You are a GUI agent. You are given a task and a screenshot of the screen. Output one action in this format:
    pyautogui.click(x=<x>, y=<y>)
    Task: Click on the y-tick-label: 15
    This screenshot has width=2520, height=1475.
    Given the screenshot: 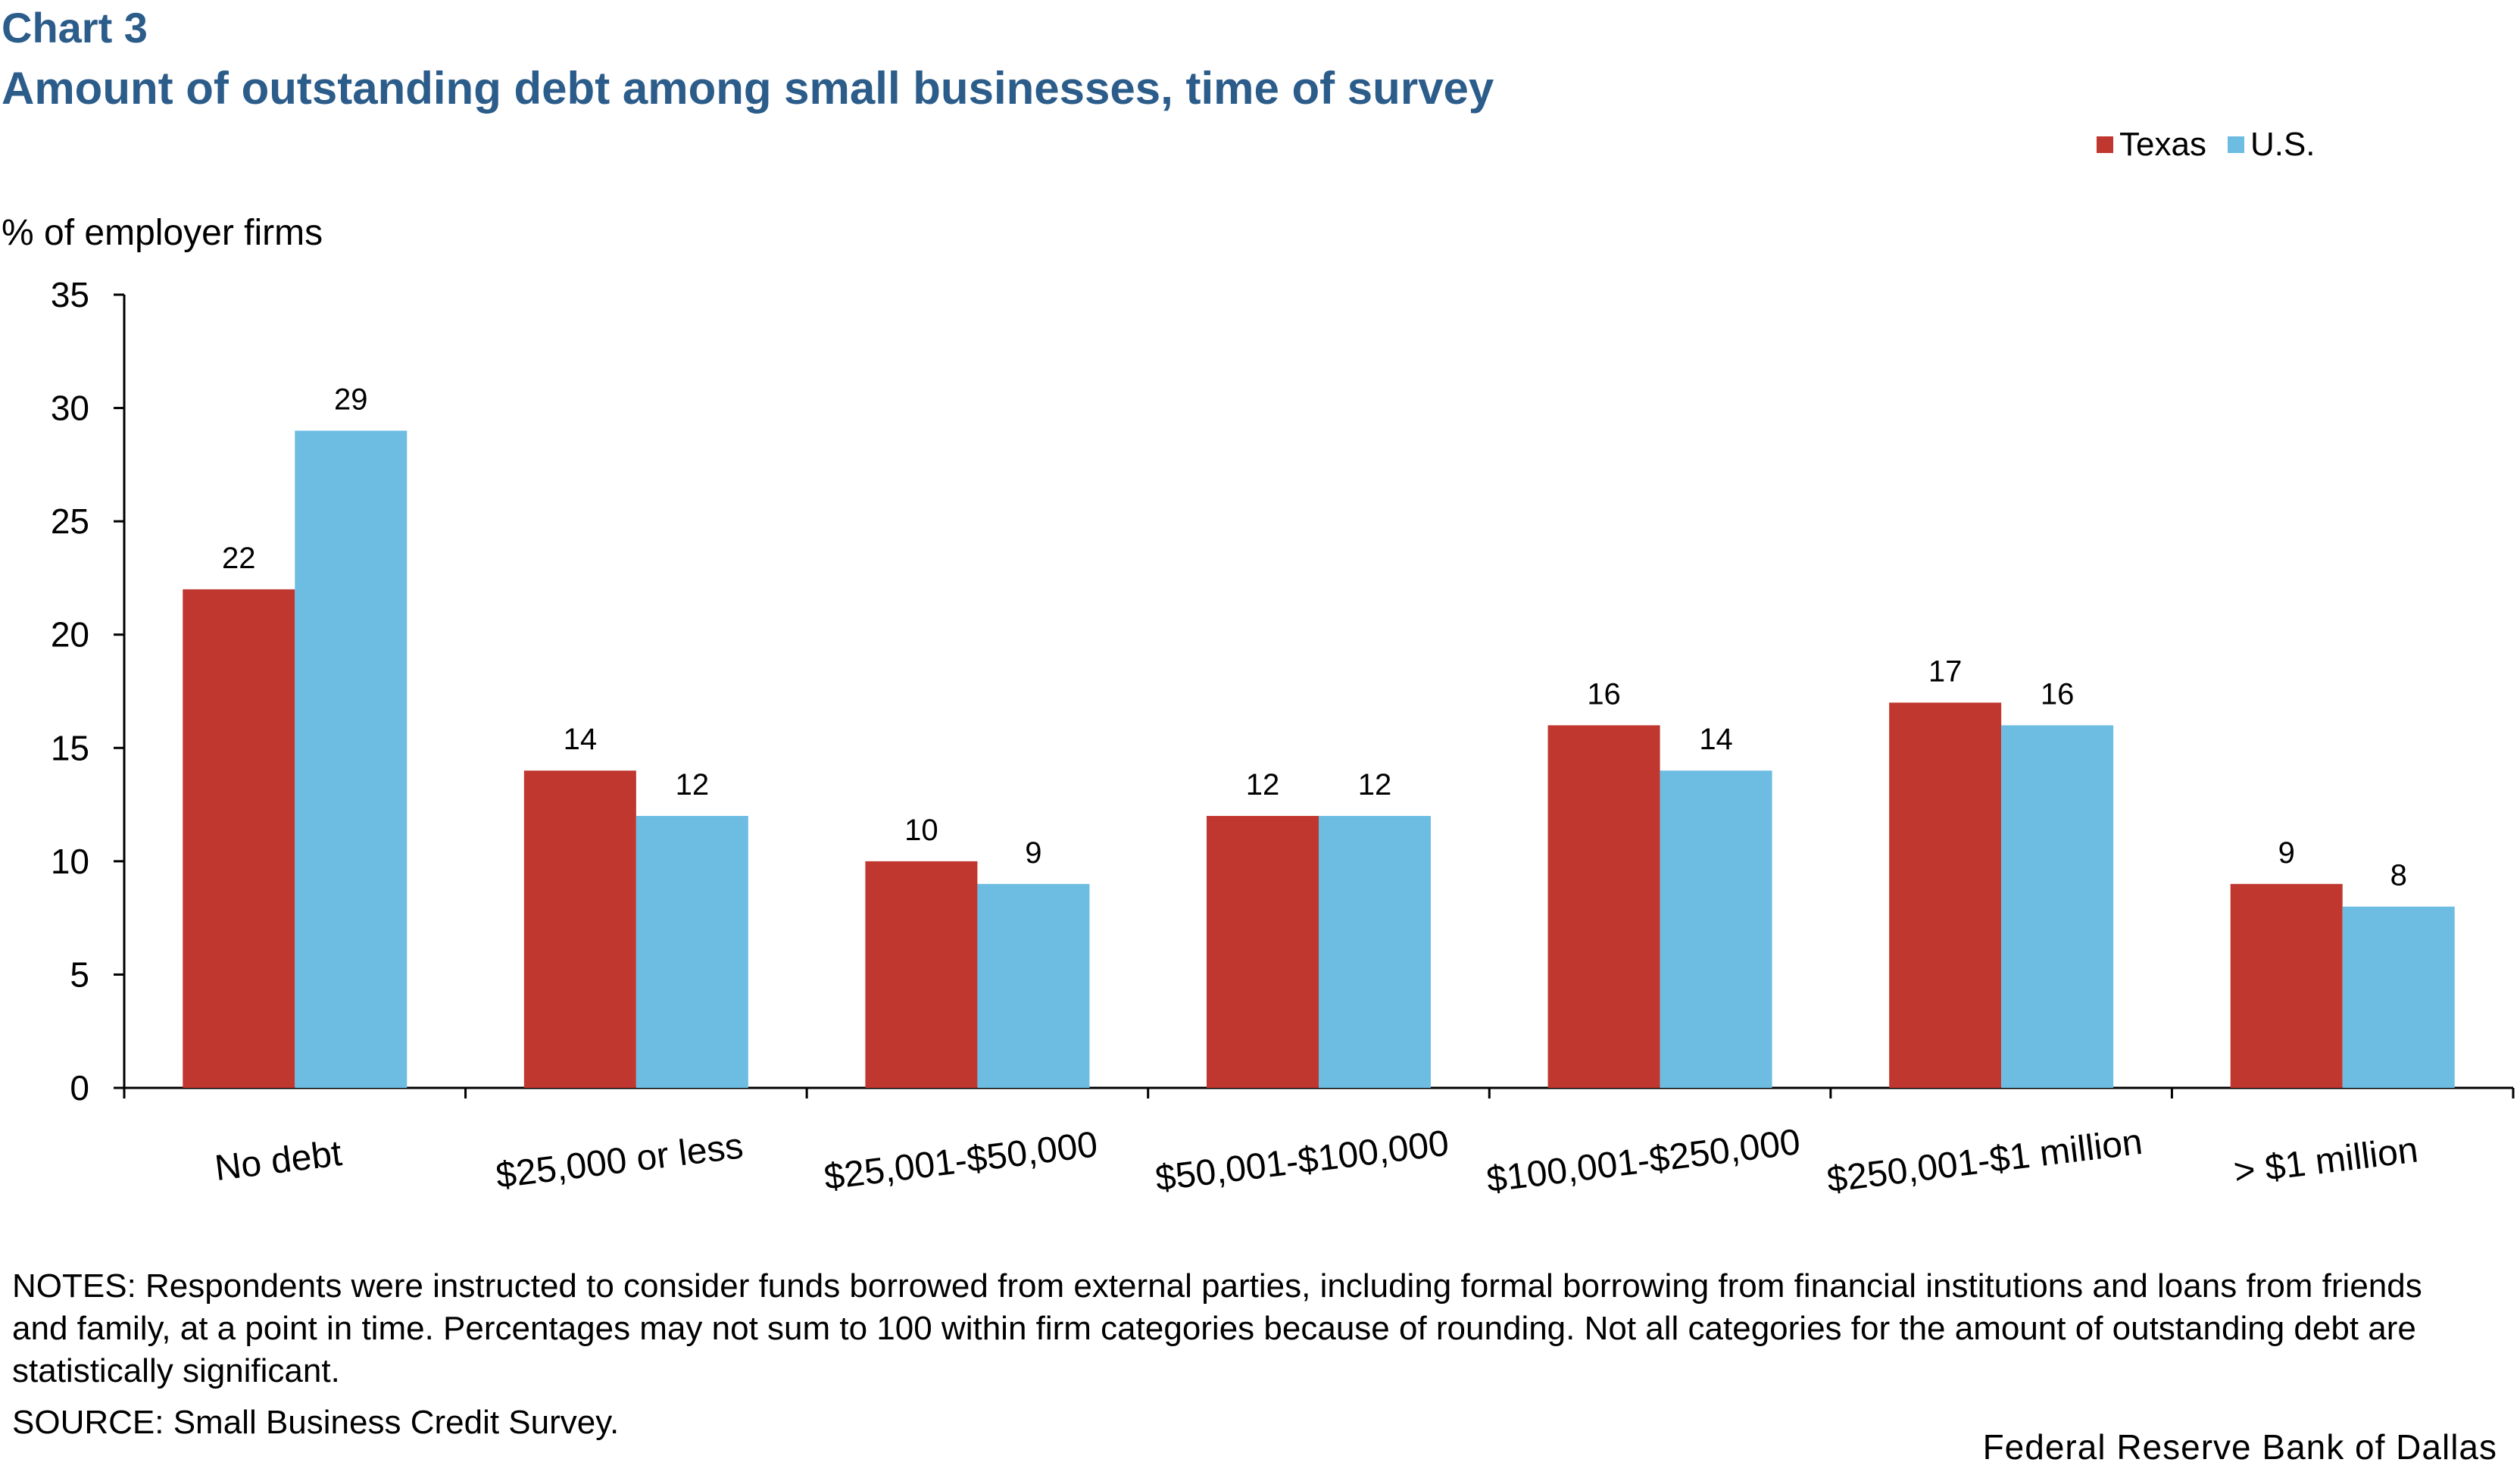 What is the action you would take?
    pyautogui.click(x=70, y=747)
    